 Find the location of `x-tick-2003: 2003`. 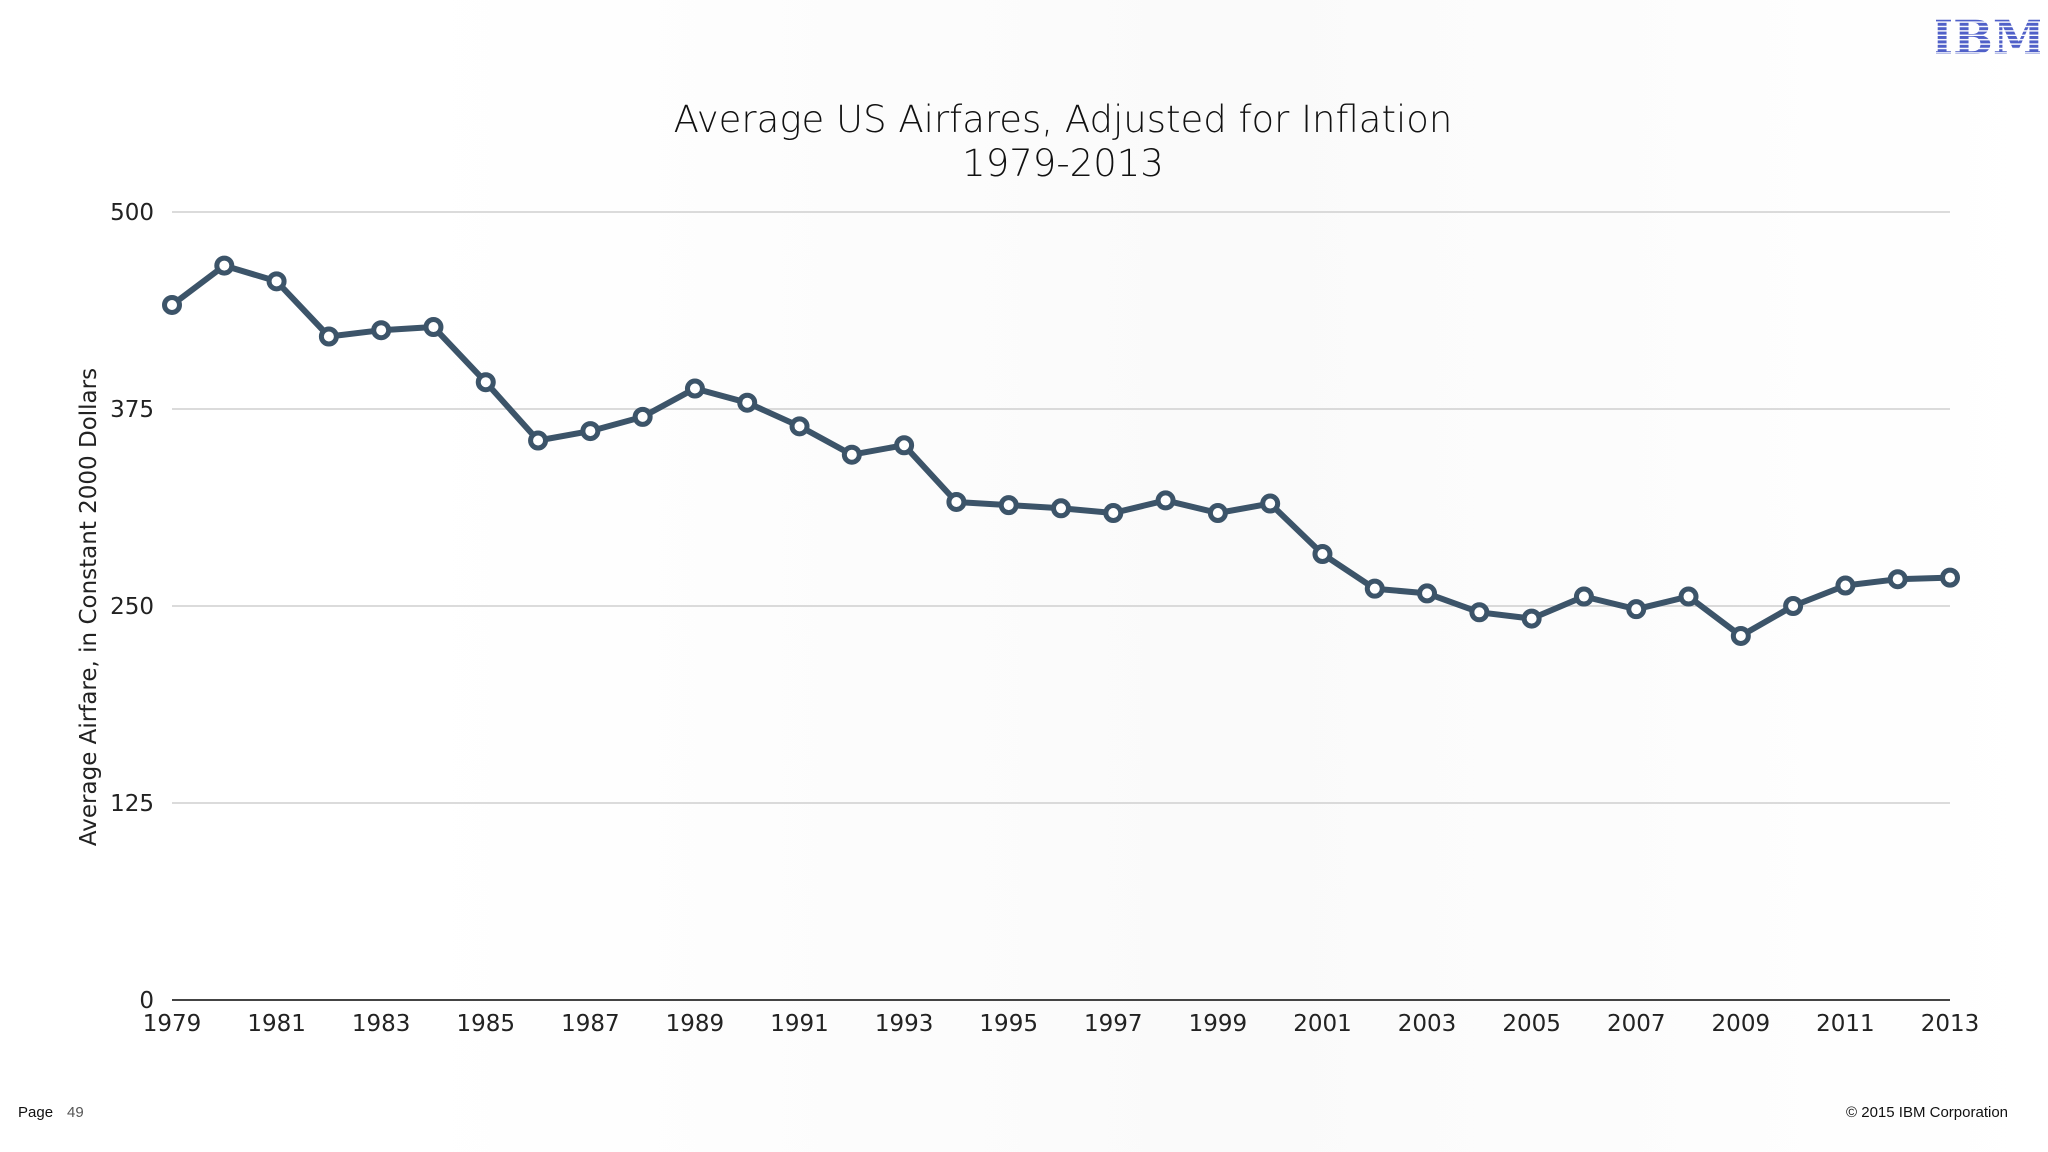

x-tick-2003: 2003 is located at coordinates (1427, 1024).